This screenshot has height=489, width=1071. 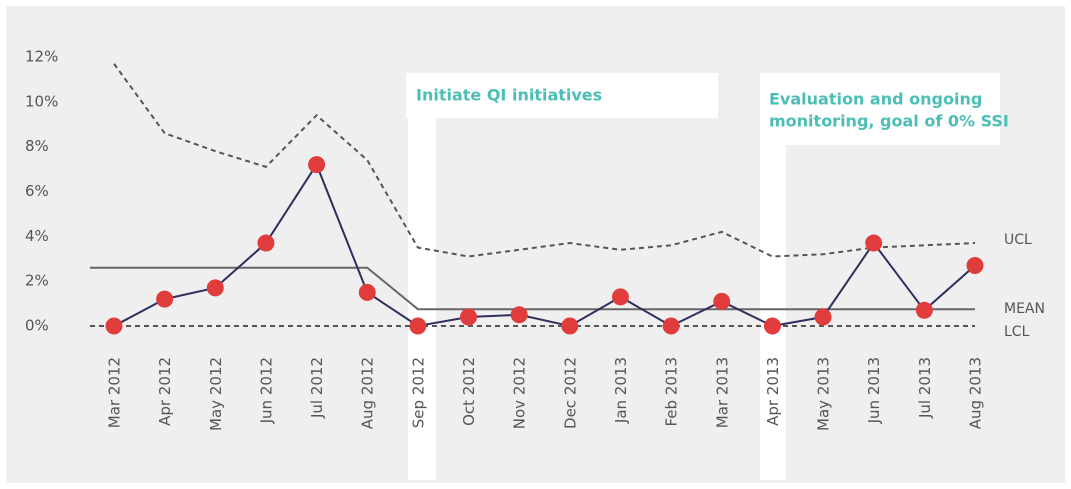 What do you see at coordinates (889, 121) in the screenshot?
I see `annotation: monitoring, goal of 0% SSI` at bounding box center [889, 121].